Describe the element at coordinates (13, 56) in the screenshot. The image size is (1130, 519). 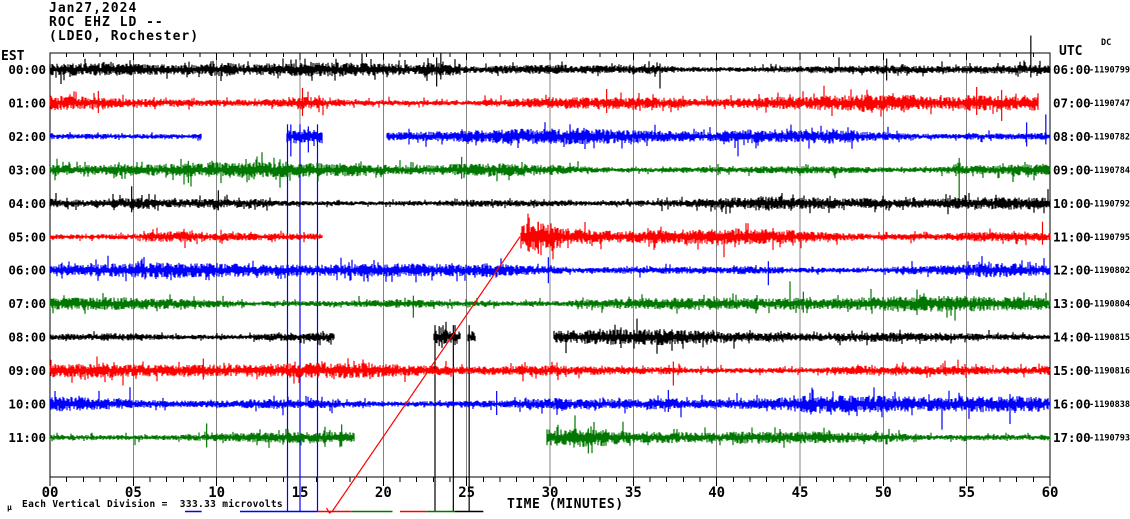
I see `left-timezone-label: EST` at that location.